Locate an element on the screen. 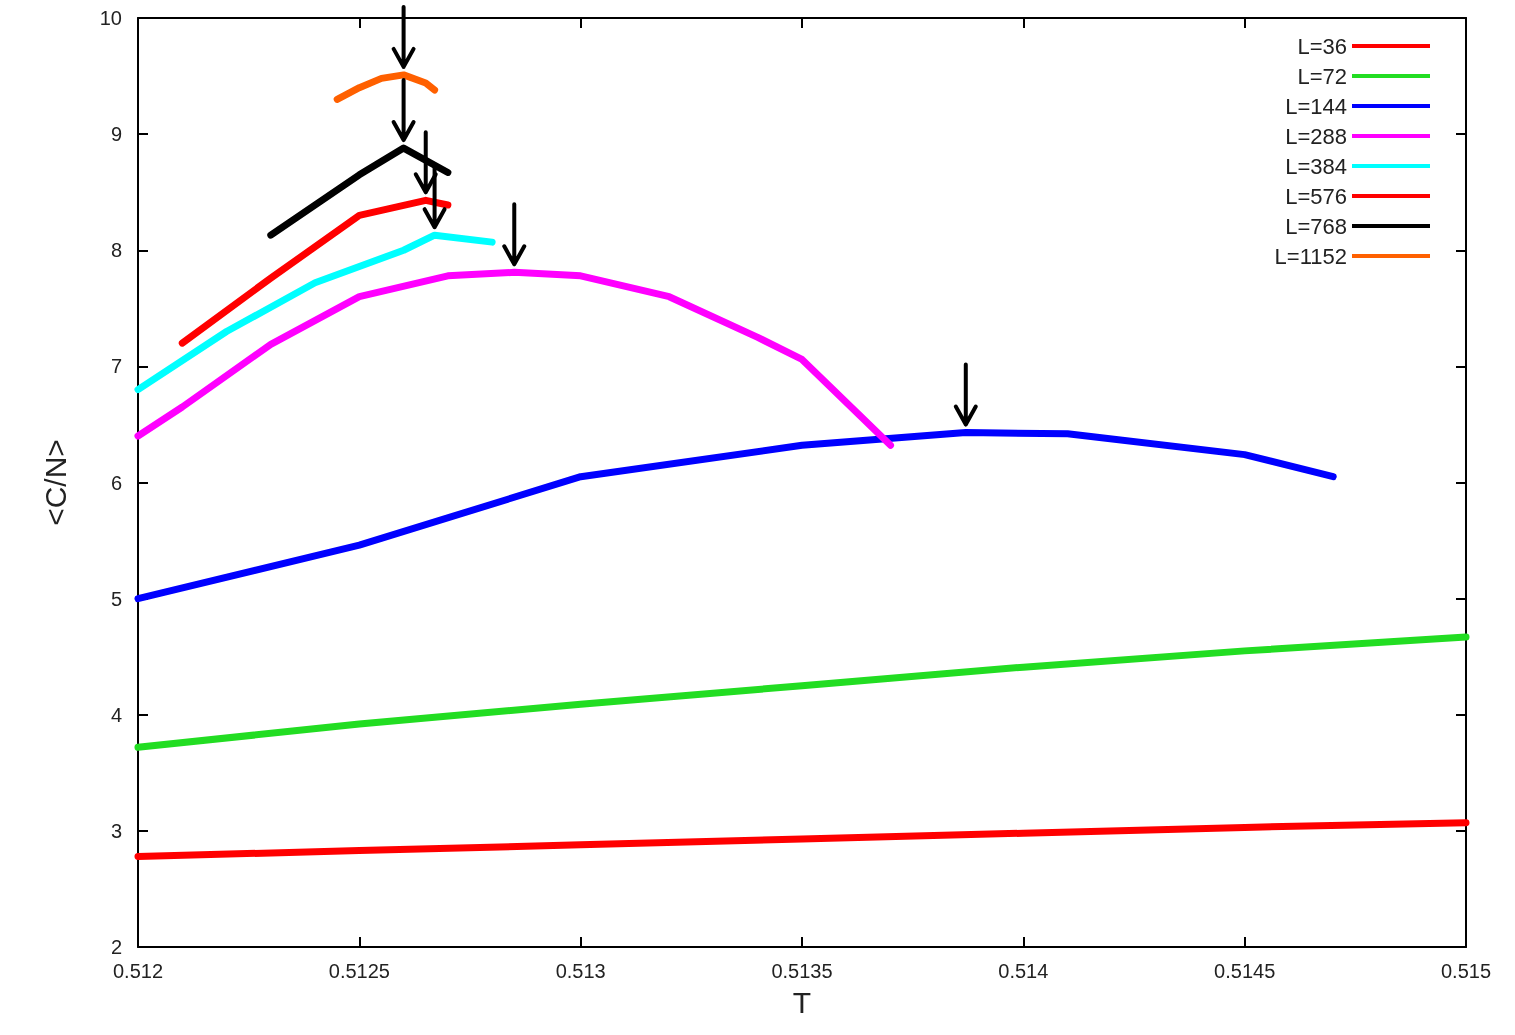  x-tick-label: 0.515 is located at coordinates (1466, 971).